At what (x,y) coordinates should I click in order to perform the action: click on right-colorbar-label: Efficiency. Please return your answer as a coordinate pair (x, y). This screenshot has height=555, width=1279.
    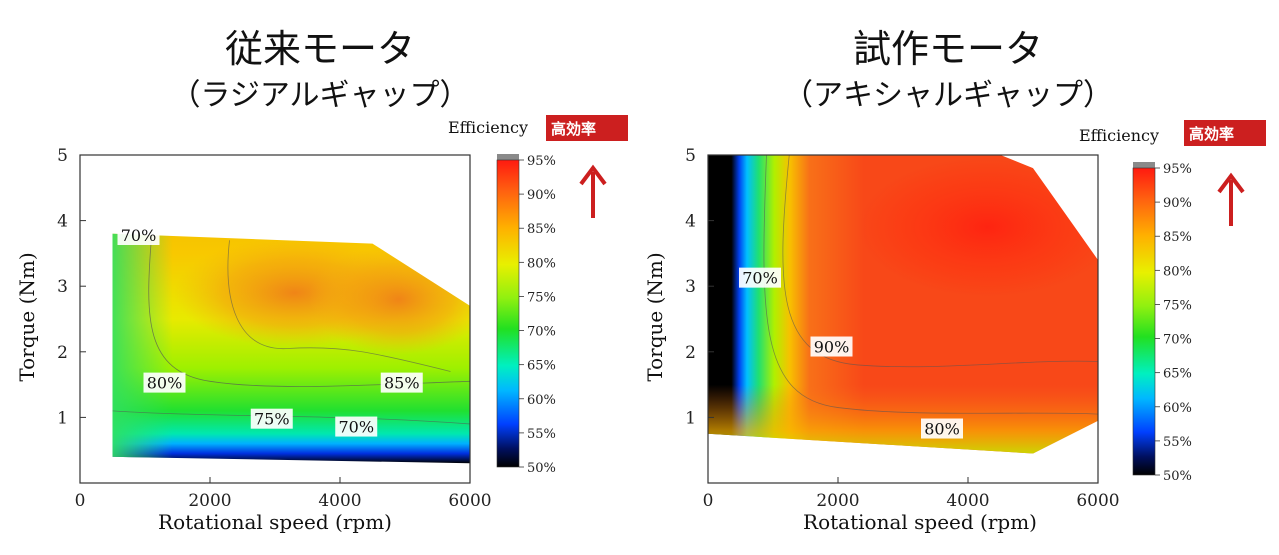
    Looking at the image, I should click on (1119, 135).